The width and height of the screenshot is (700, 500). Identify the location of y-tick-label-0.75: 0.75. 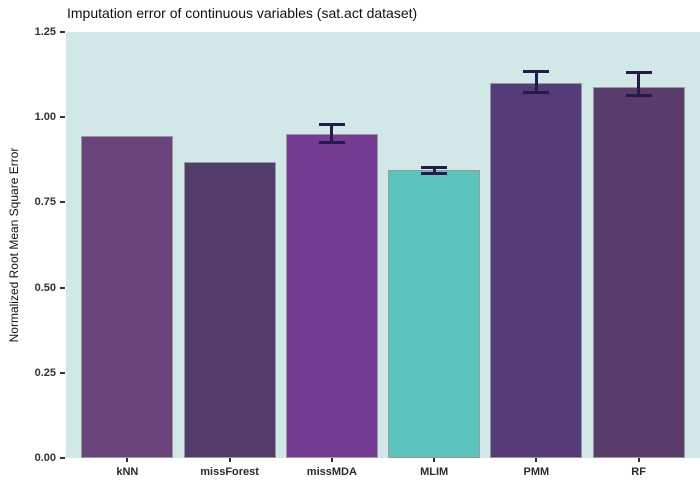
(45, 202).